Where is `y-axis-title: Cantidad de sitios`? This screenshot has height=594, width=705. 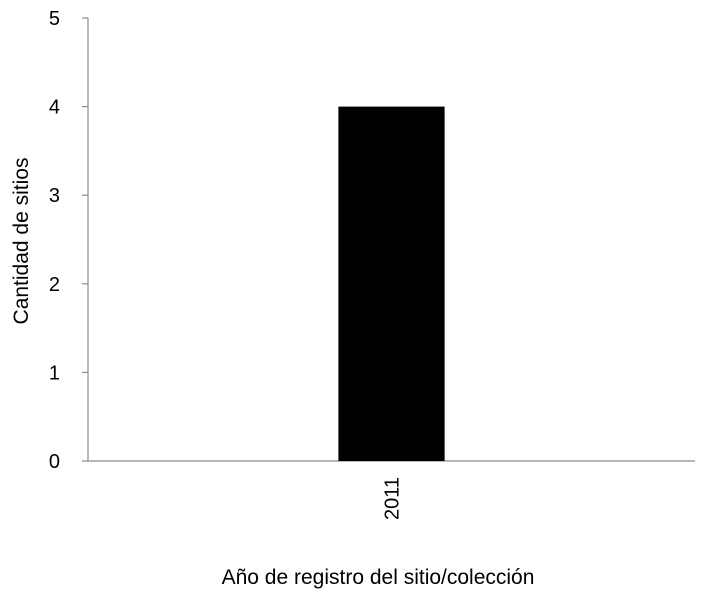 y-axis-title: Cantidad de sitios is located at coordinates (21, 241).